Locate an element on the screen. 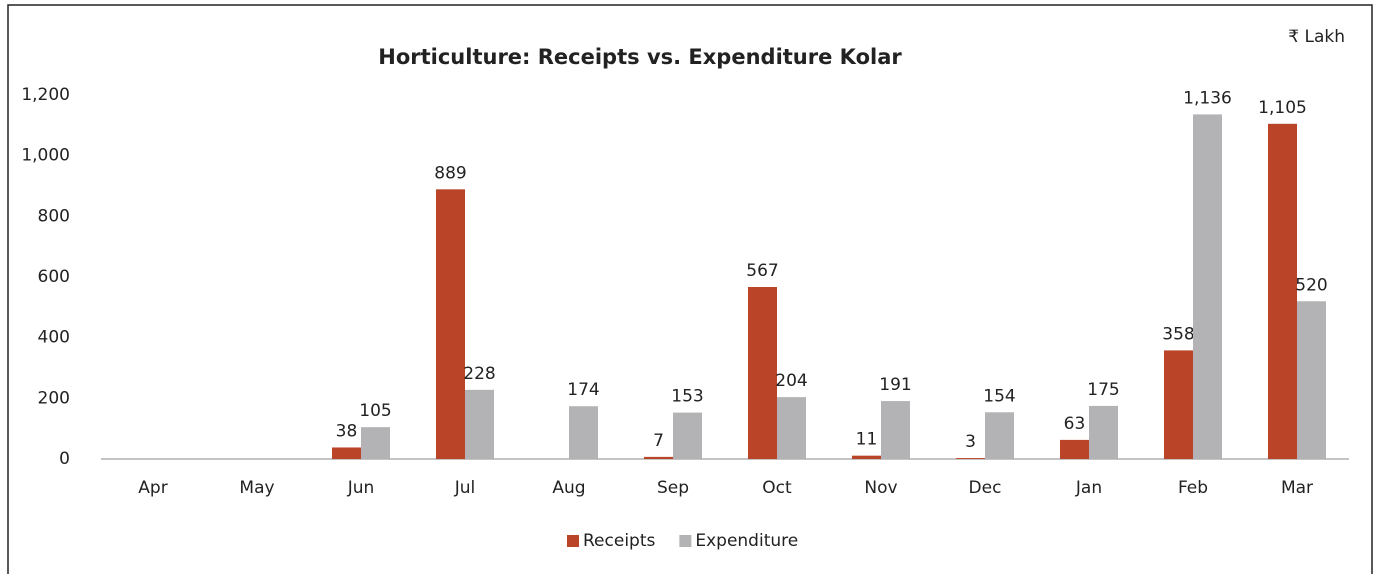 The width and height of the screenshot is (1380, 578). x-tick-label: May is located at coordinates (256, 488).